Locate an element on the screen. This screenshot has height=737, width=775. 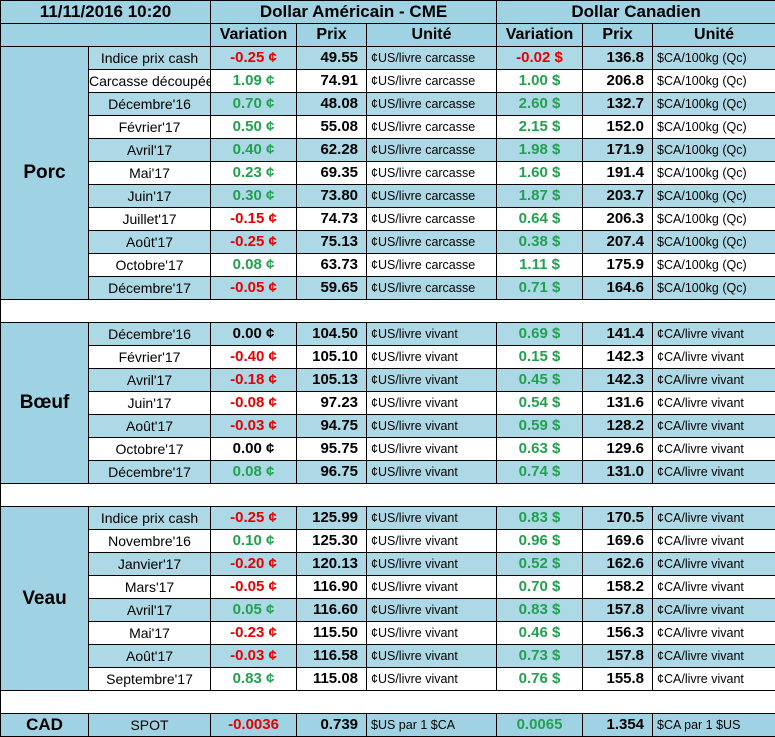
contract-label: Carcasse découpée is located at coordinates (149, 81).